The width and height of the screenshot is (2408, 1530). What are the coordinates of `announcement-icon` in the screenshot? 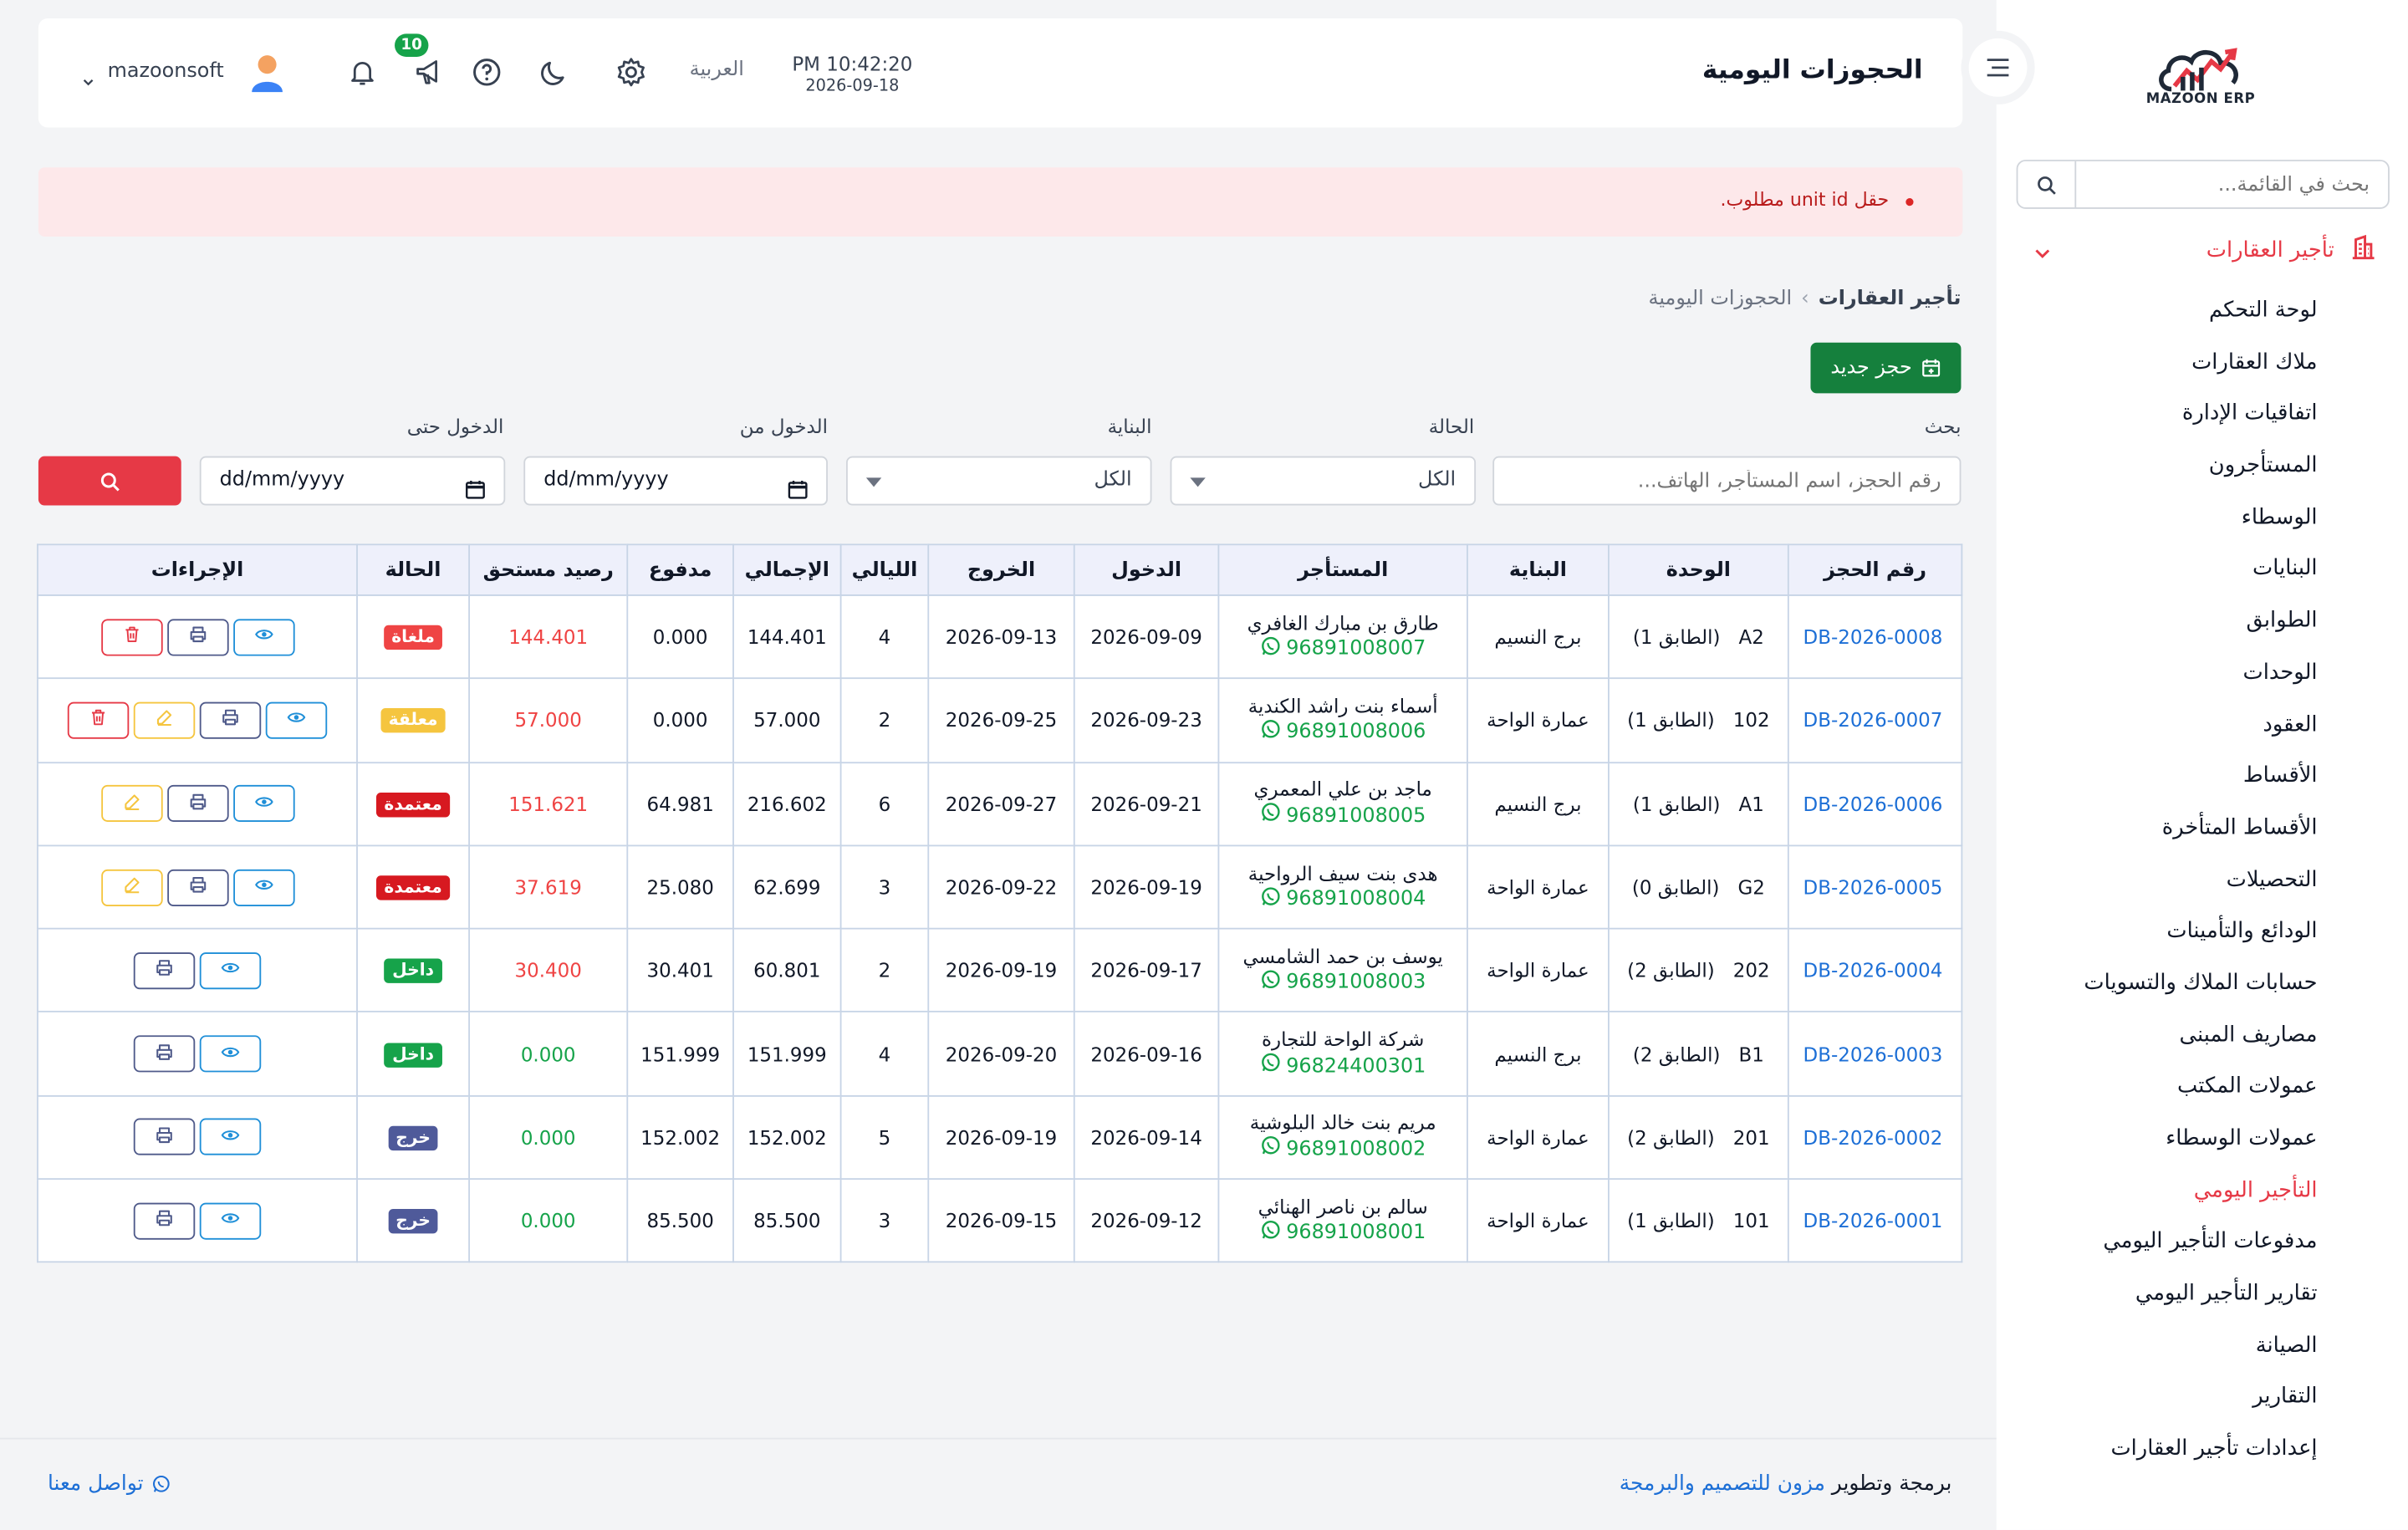 It's located at (428, 72).